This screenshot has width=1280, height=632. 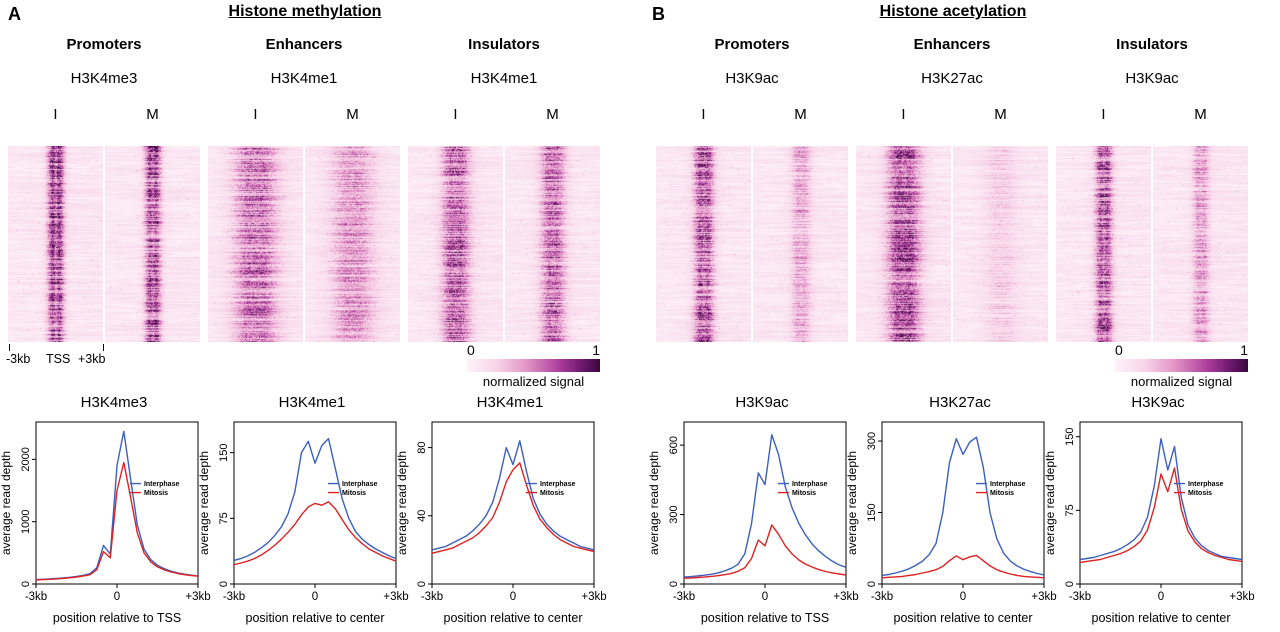 I want to click on heatmap-x-axis: -3kb TSS +3kb, so click(x=103, y=357).